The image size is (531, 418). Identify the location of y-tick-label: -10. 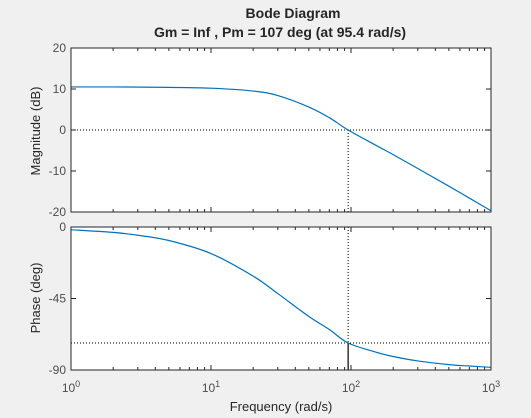
(58, 171).